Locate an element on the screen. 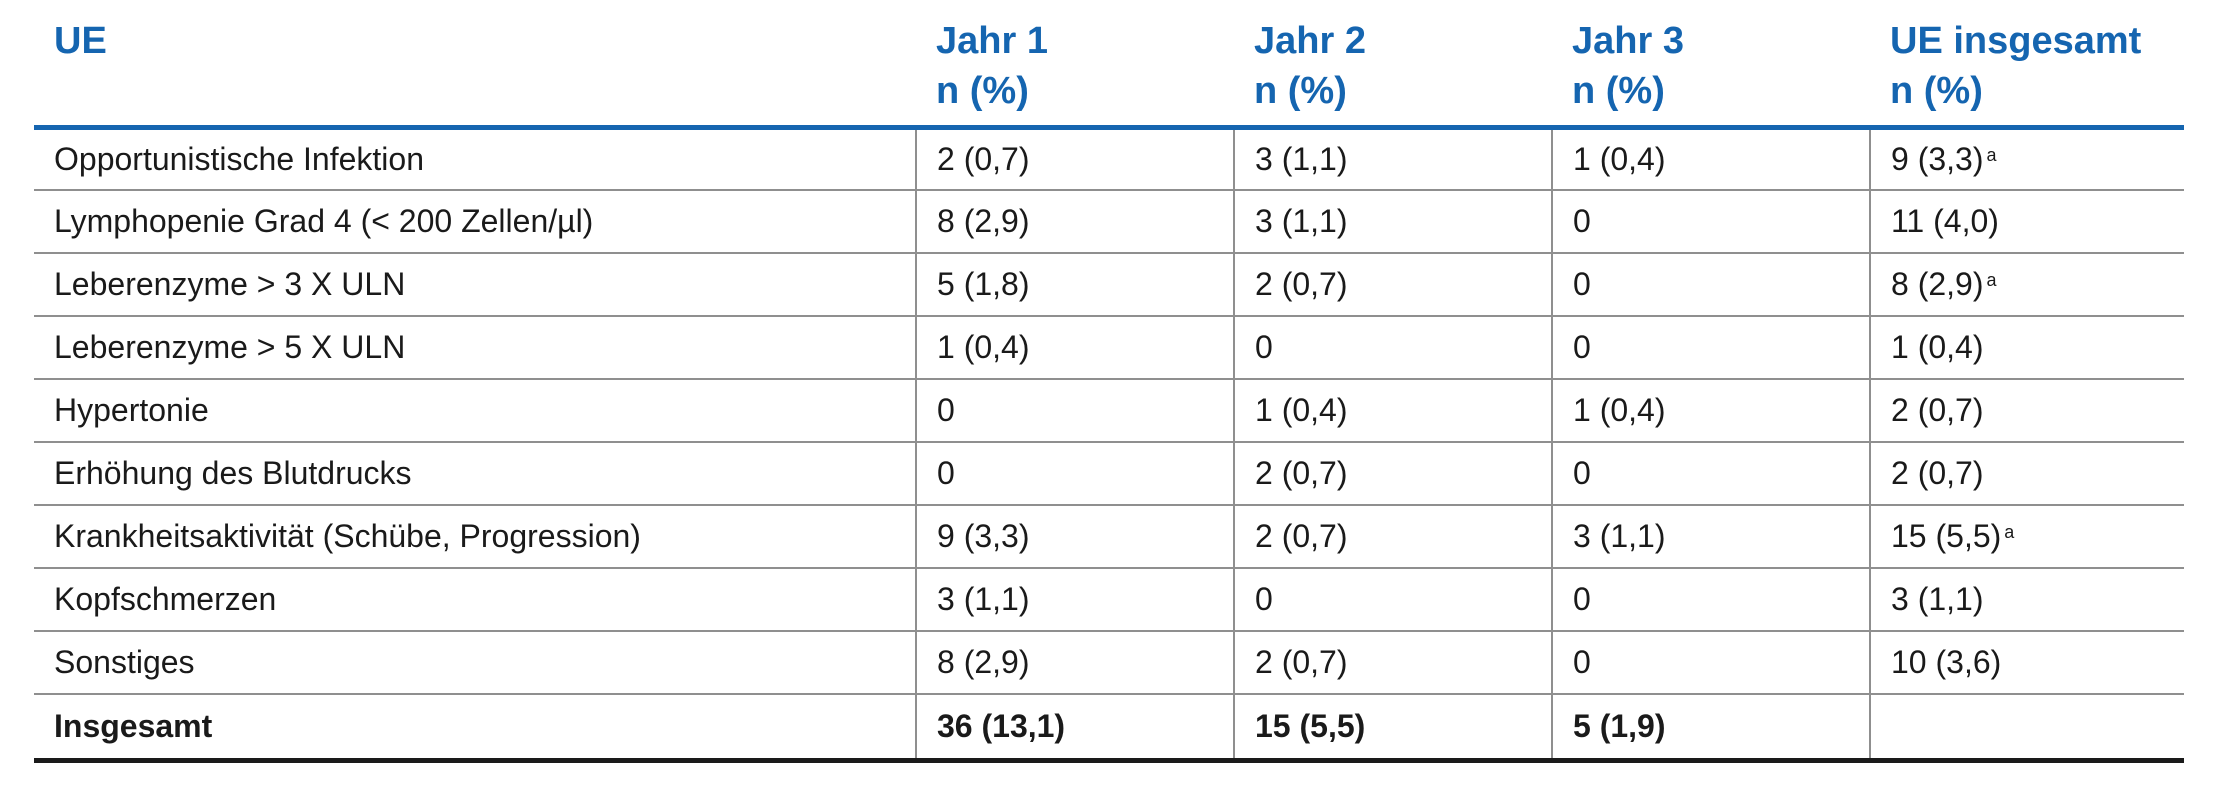 This screenshot has width=2220, height=794. header-year1: Jahr 1 n (%) is located at coordinates (1075, 73).